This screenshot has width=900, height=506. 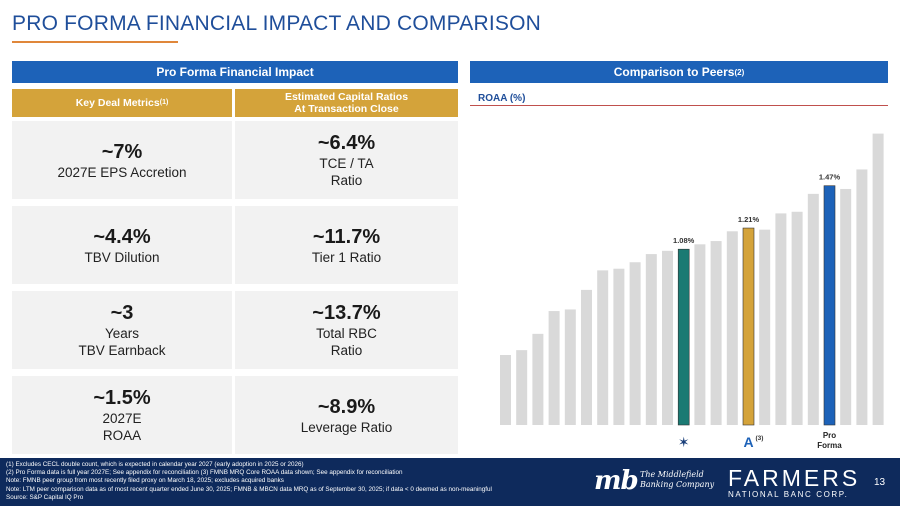 What do you see at coordinates (346, 313) in the screenshot?
I see `metric-value: ~13.7%` at bounding box center [346, 313].